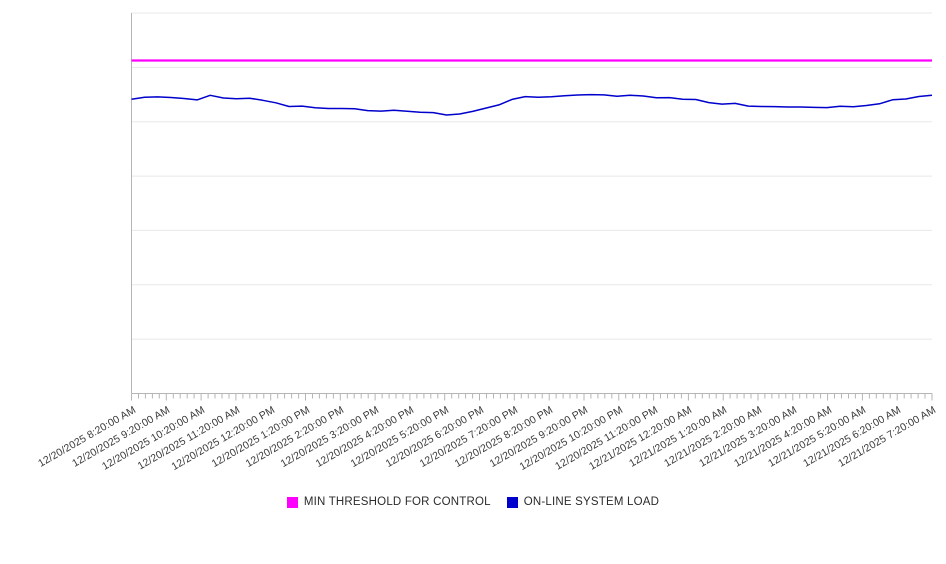 The width and height of the screenshot is (946, 564). What do you see at coordinates (397, 502) in the screenshot?
I see `legend-label: MIN THRESHOLD FOR CONTROL` at bounding box center [397, 502].